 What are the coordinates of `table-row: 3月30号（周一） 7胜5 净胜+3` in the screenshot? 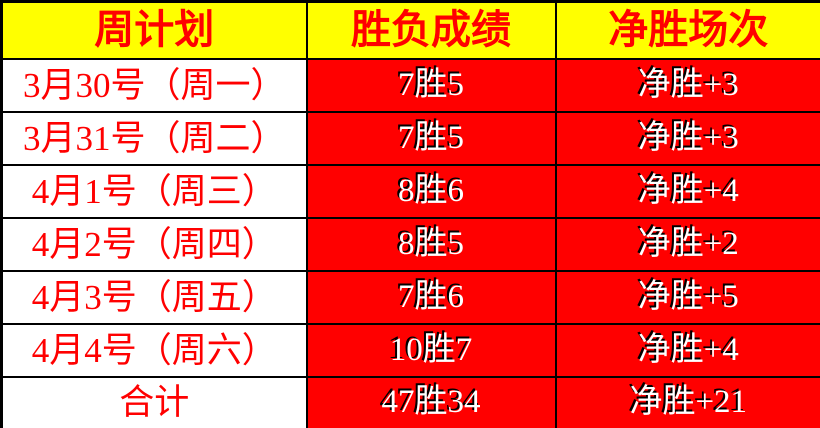 It's located at (410, 85).